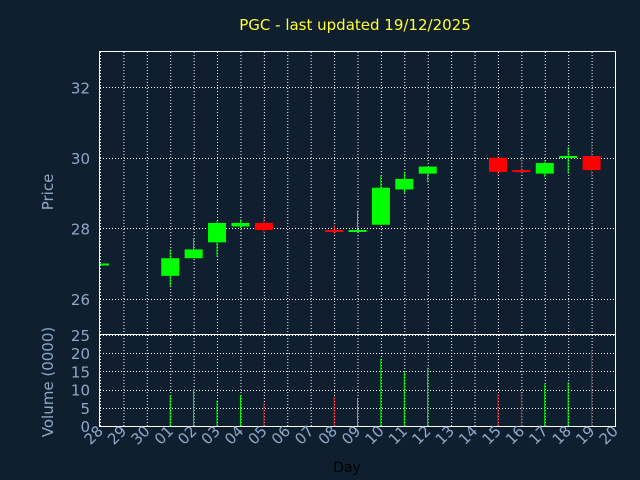 The height and width of the screenshot is (480, 640). What do you see at coordinates (48, 192) in the screenshot?
I see `price-axis-label: Price` at bounding box center [48, 192].